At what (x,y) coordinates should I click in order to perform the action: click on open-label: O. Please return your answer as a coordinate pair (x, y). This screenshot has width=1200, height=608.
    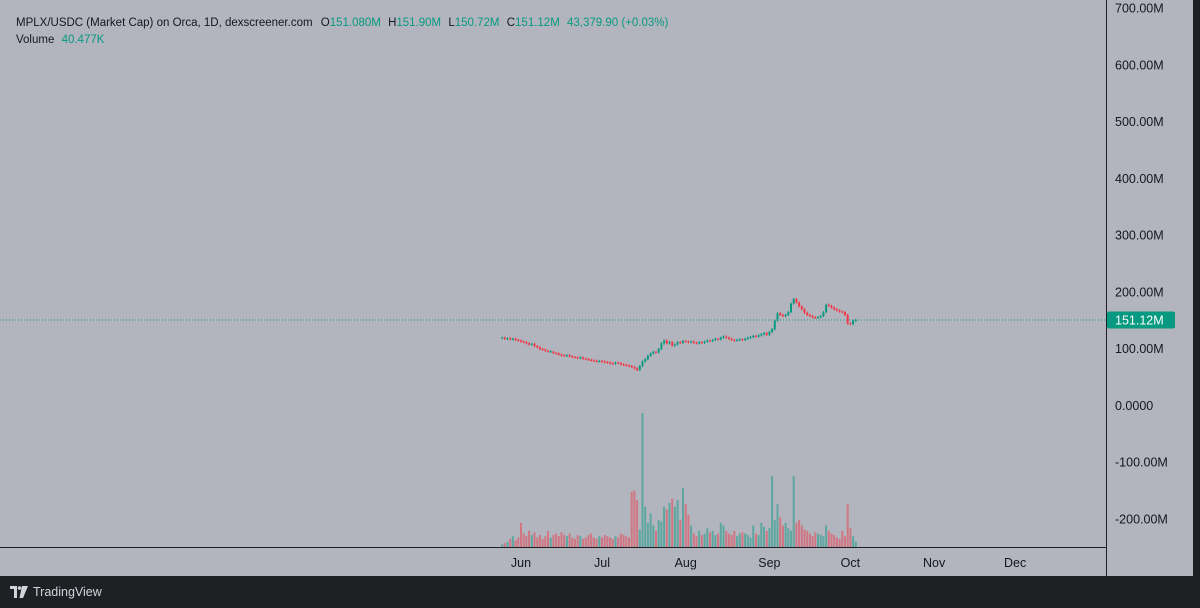
    Looking at the image, I should click on (325, 23).